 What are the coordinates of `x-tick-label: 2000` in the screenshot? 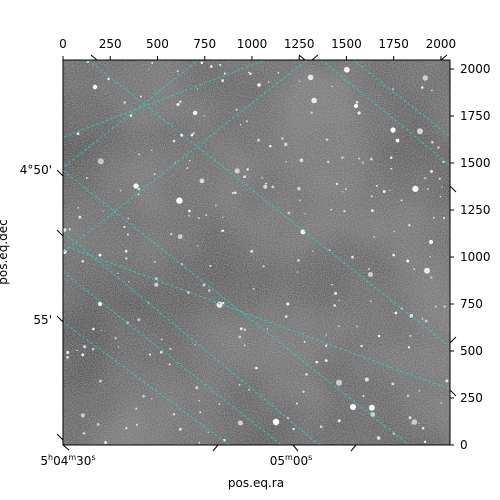 It's located at (441, 44).